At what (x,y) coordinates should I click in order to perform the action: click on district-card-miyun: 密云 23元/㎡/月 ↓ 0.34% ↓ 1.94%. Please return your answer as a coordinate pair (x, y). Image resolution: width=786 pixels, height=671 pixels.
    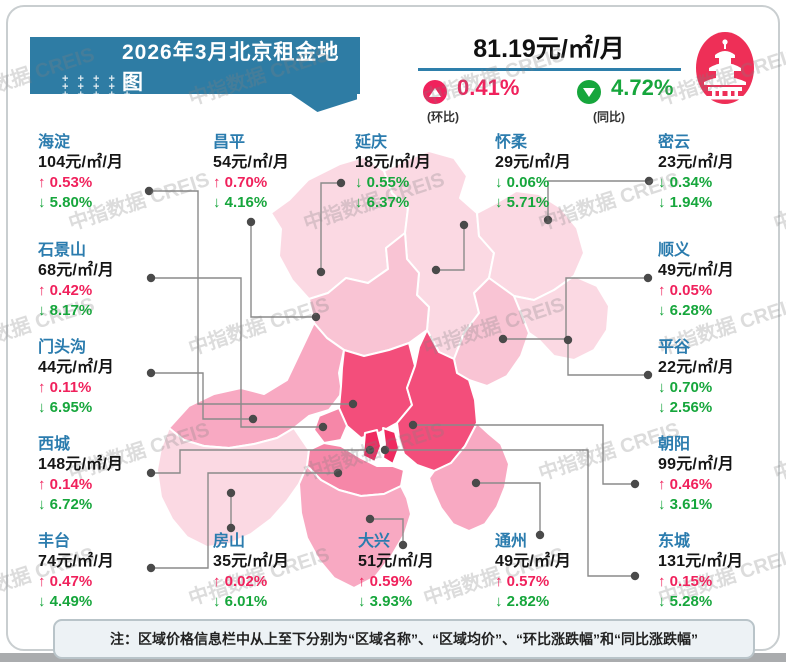
    Looking at the image, I should click on (722, 173).